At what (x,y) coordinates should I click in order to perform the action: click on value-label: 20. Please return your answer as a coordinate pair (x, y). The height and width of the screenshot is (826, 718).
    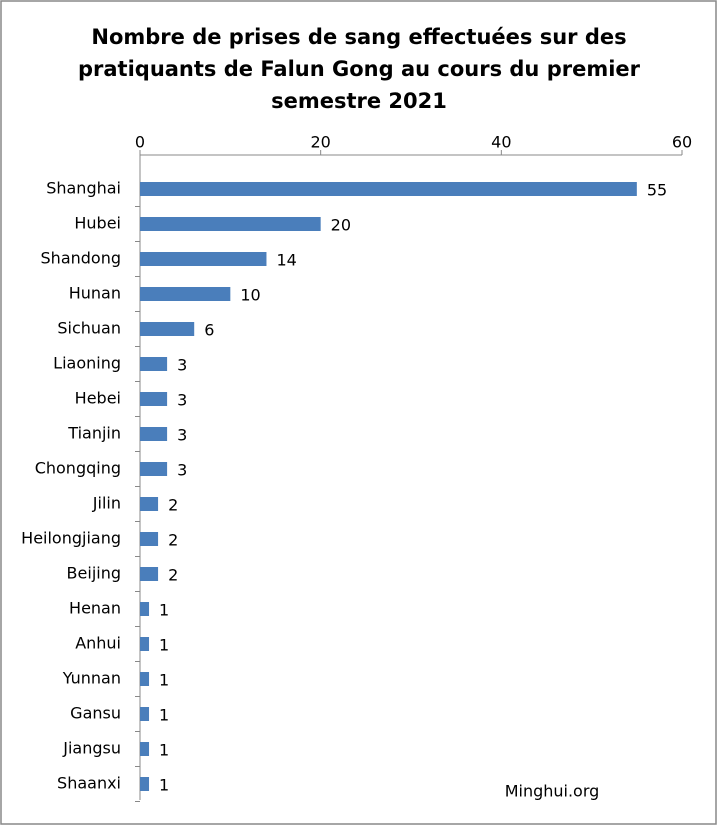
    Looking at the image, I should click on (341, 225).